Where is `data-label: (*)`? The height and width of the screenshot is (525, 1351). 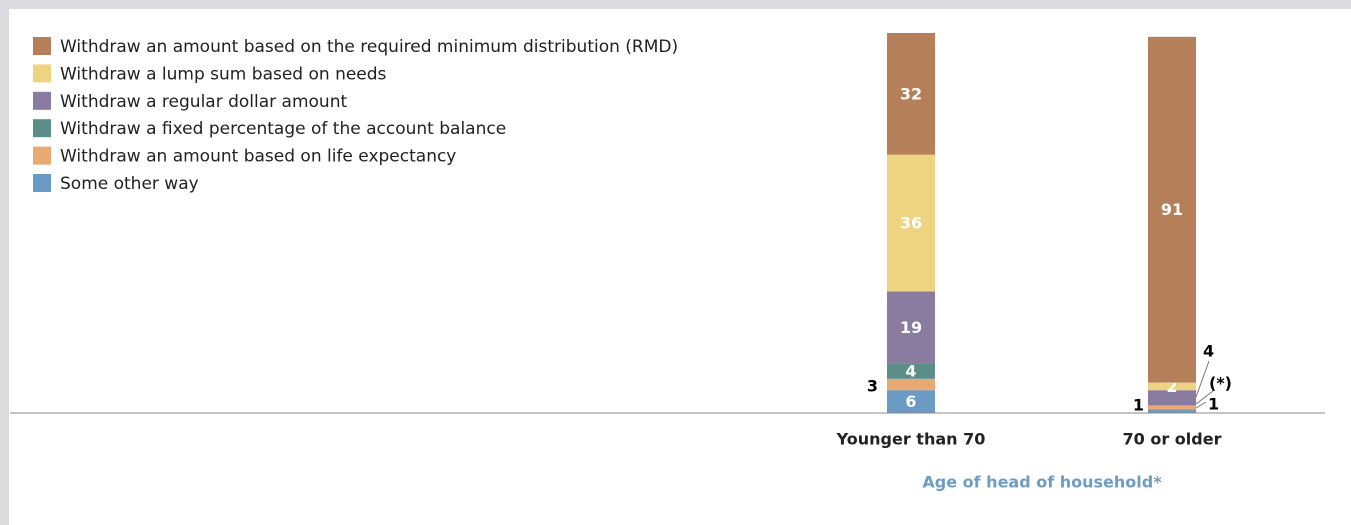 data-label: (*) is located at coordinates (1220, 383).